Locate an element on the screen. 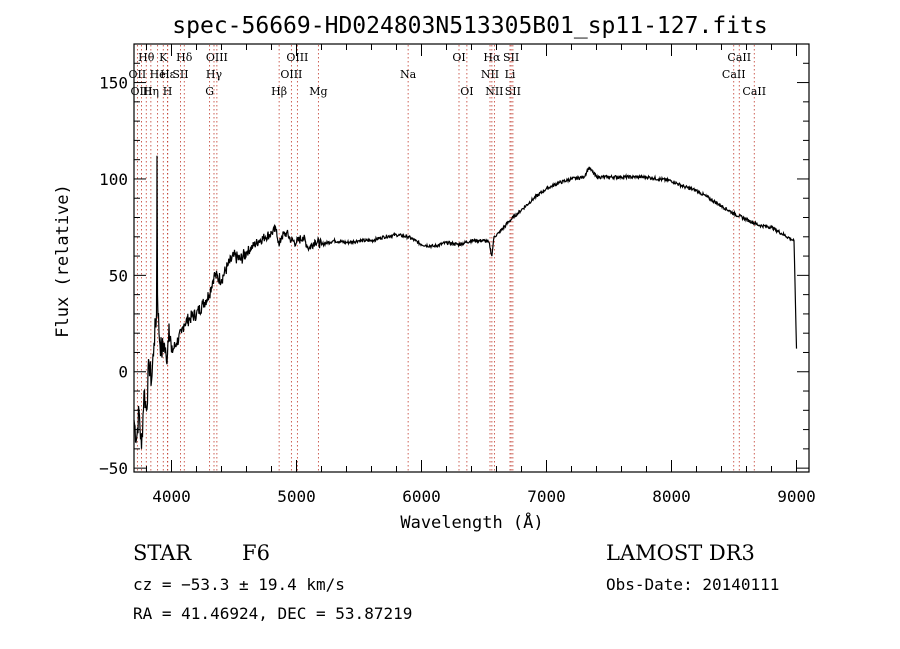  line-marker-label-23: Hβ is located at coordinates (279, 91).